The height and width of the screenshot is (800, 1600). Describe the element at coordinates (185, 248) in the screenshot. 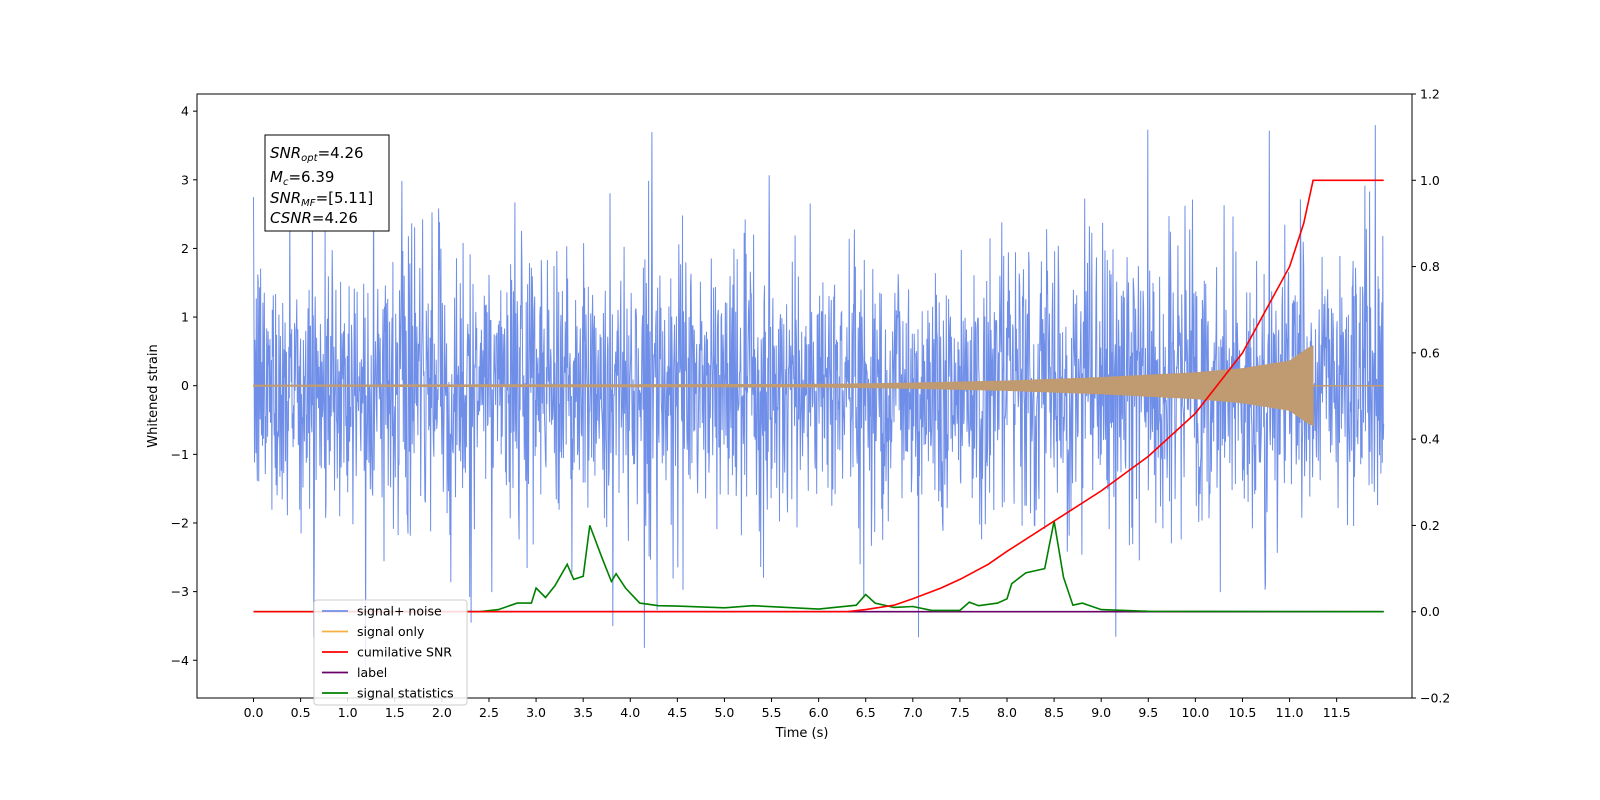

I see `left-y-tick-label: 2` at that location.